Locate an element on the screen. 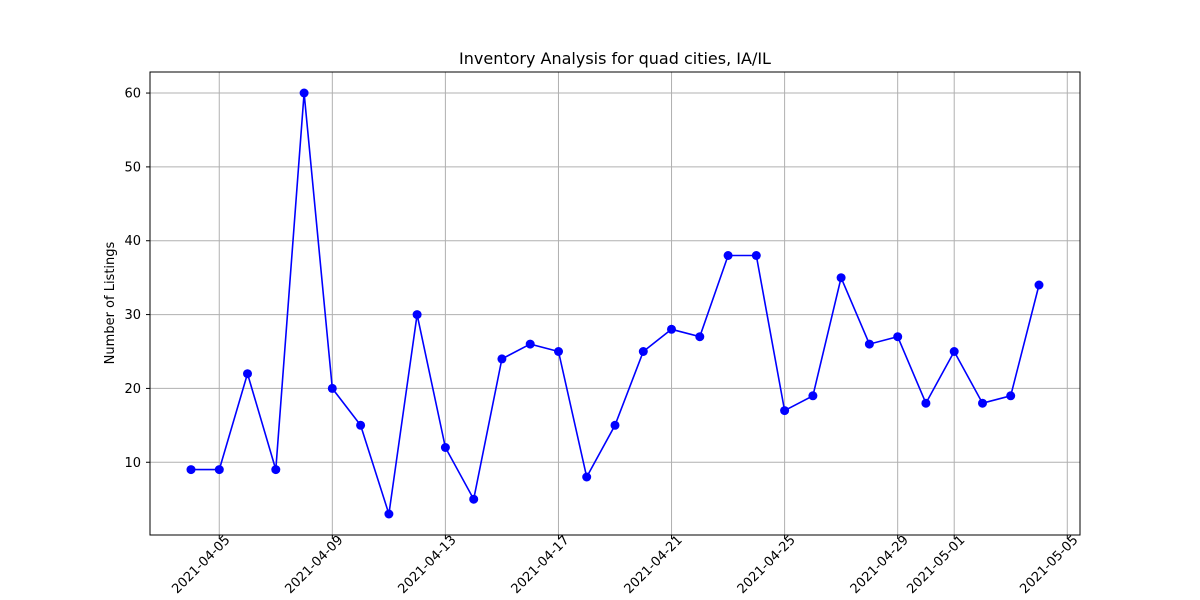 This screenshot has width=1200, height=600. x-tick-label: 2021-04-25 is located at coordinates (767, 565).